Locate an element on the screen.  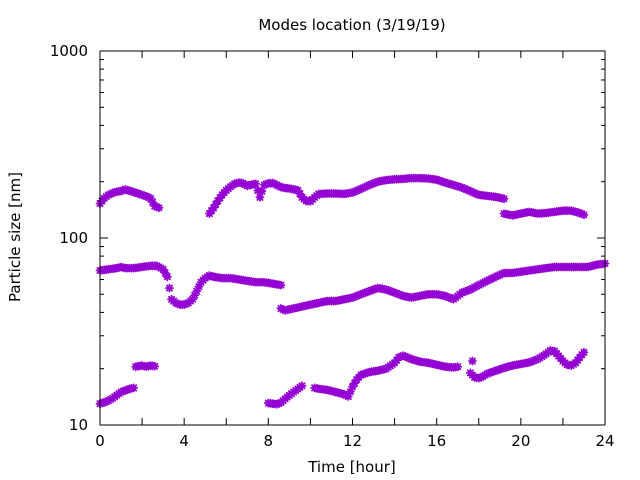
x-tick-label: 24 is located at coordinates (604, 441).